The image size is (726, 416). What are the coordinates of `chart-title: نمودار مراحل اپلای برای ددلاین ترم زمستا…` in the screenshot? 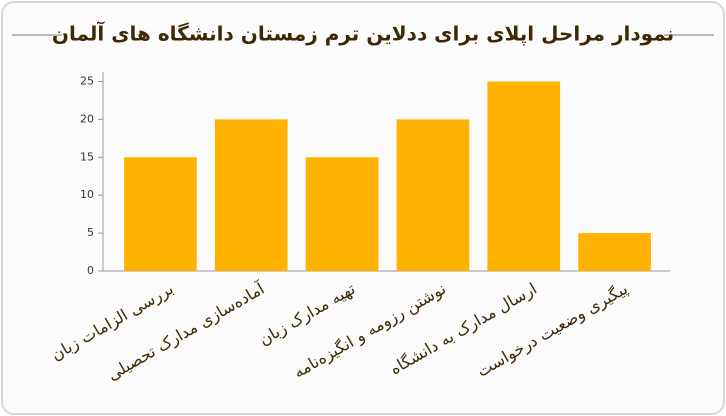 It's located at (363, 34).